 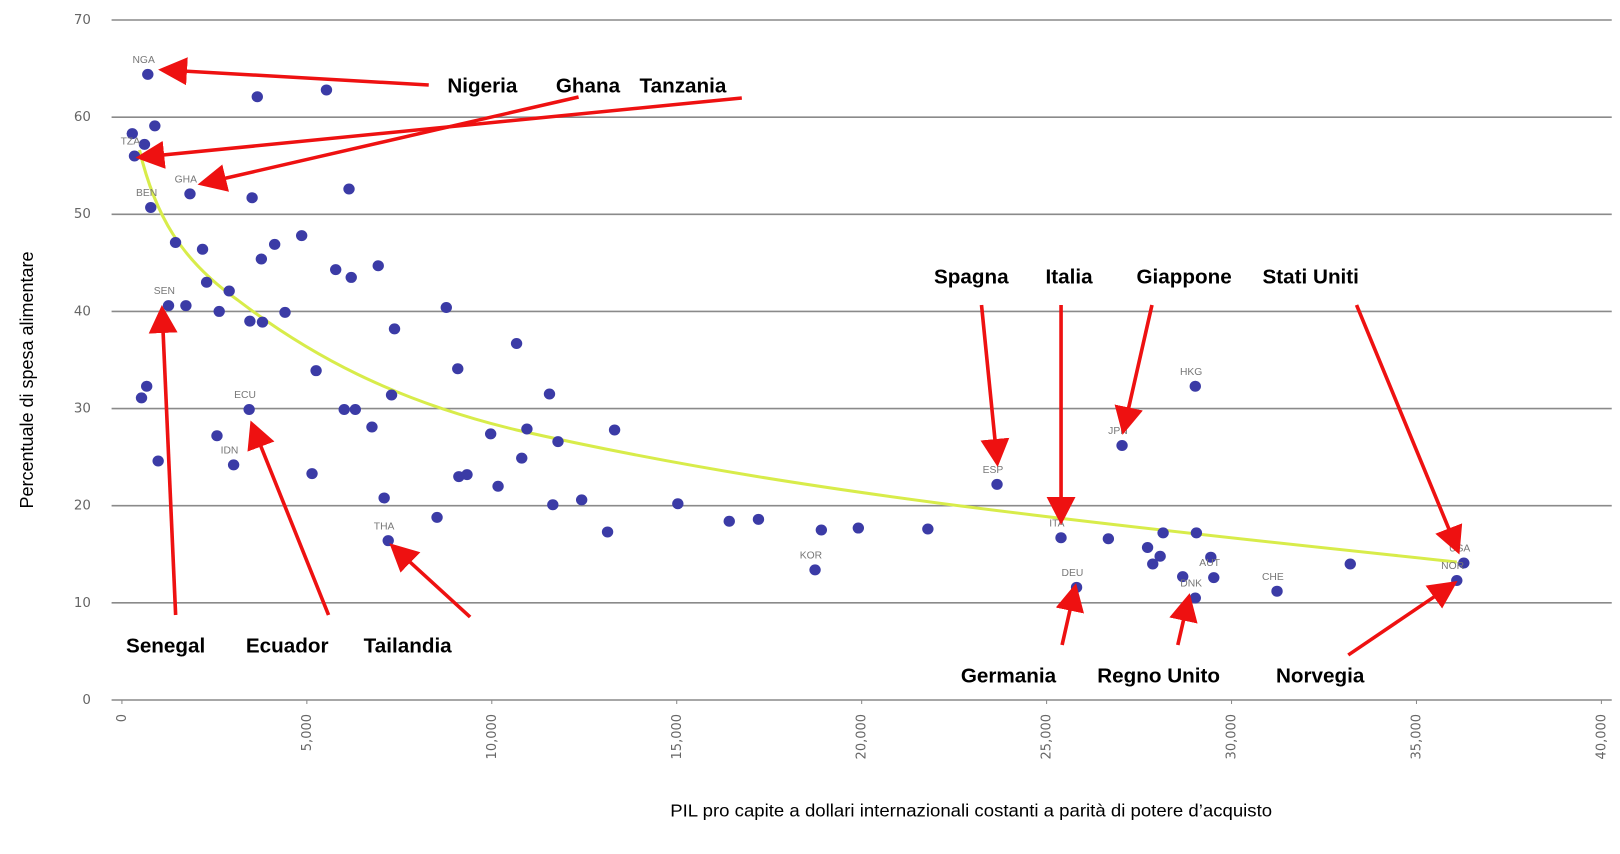 What do you see at coordinates (1183, 278) in the screenshot?
I see `annotation: Giappone` at bounding box center [1183, 278].